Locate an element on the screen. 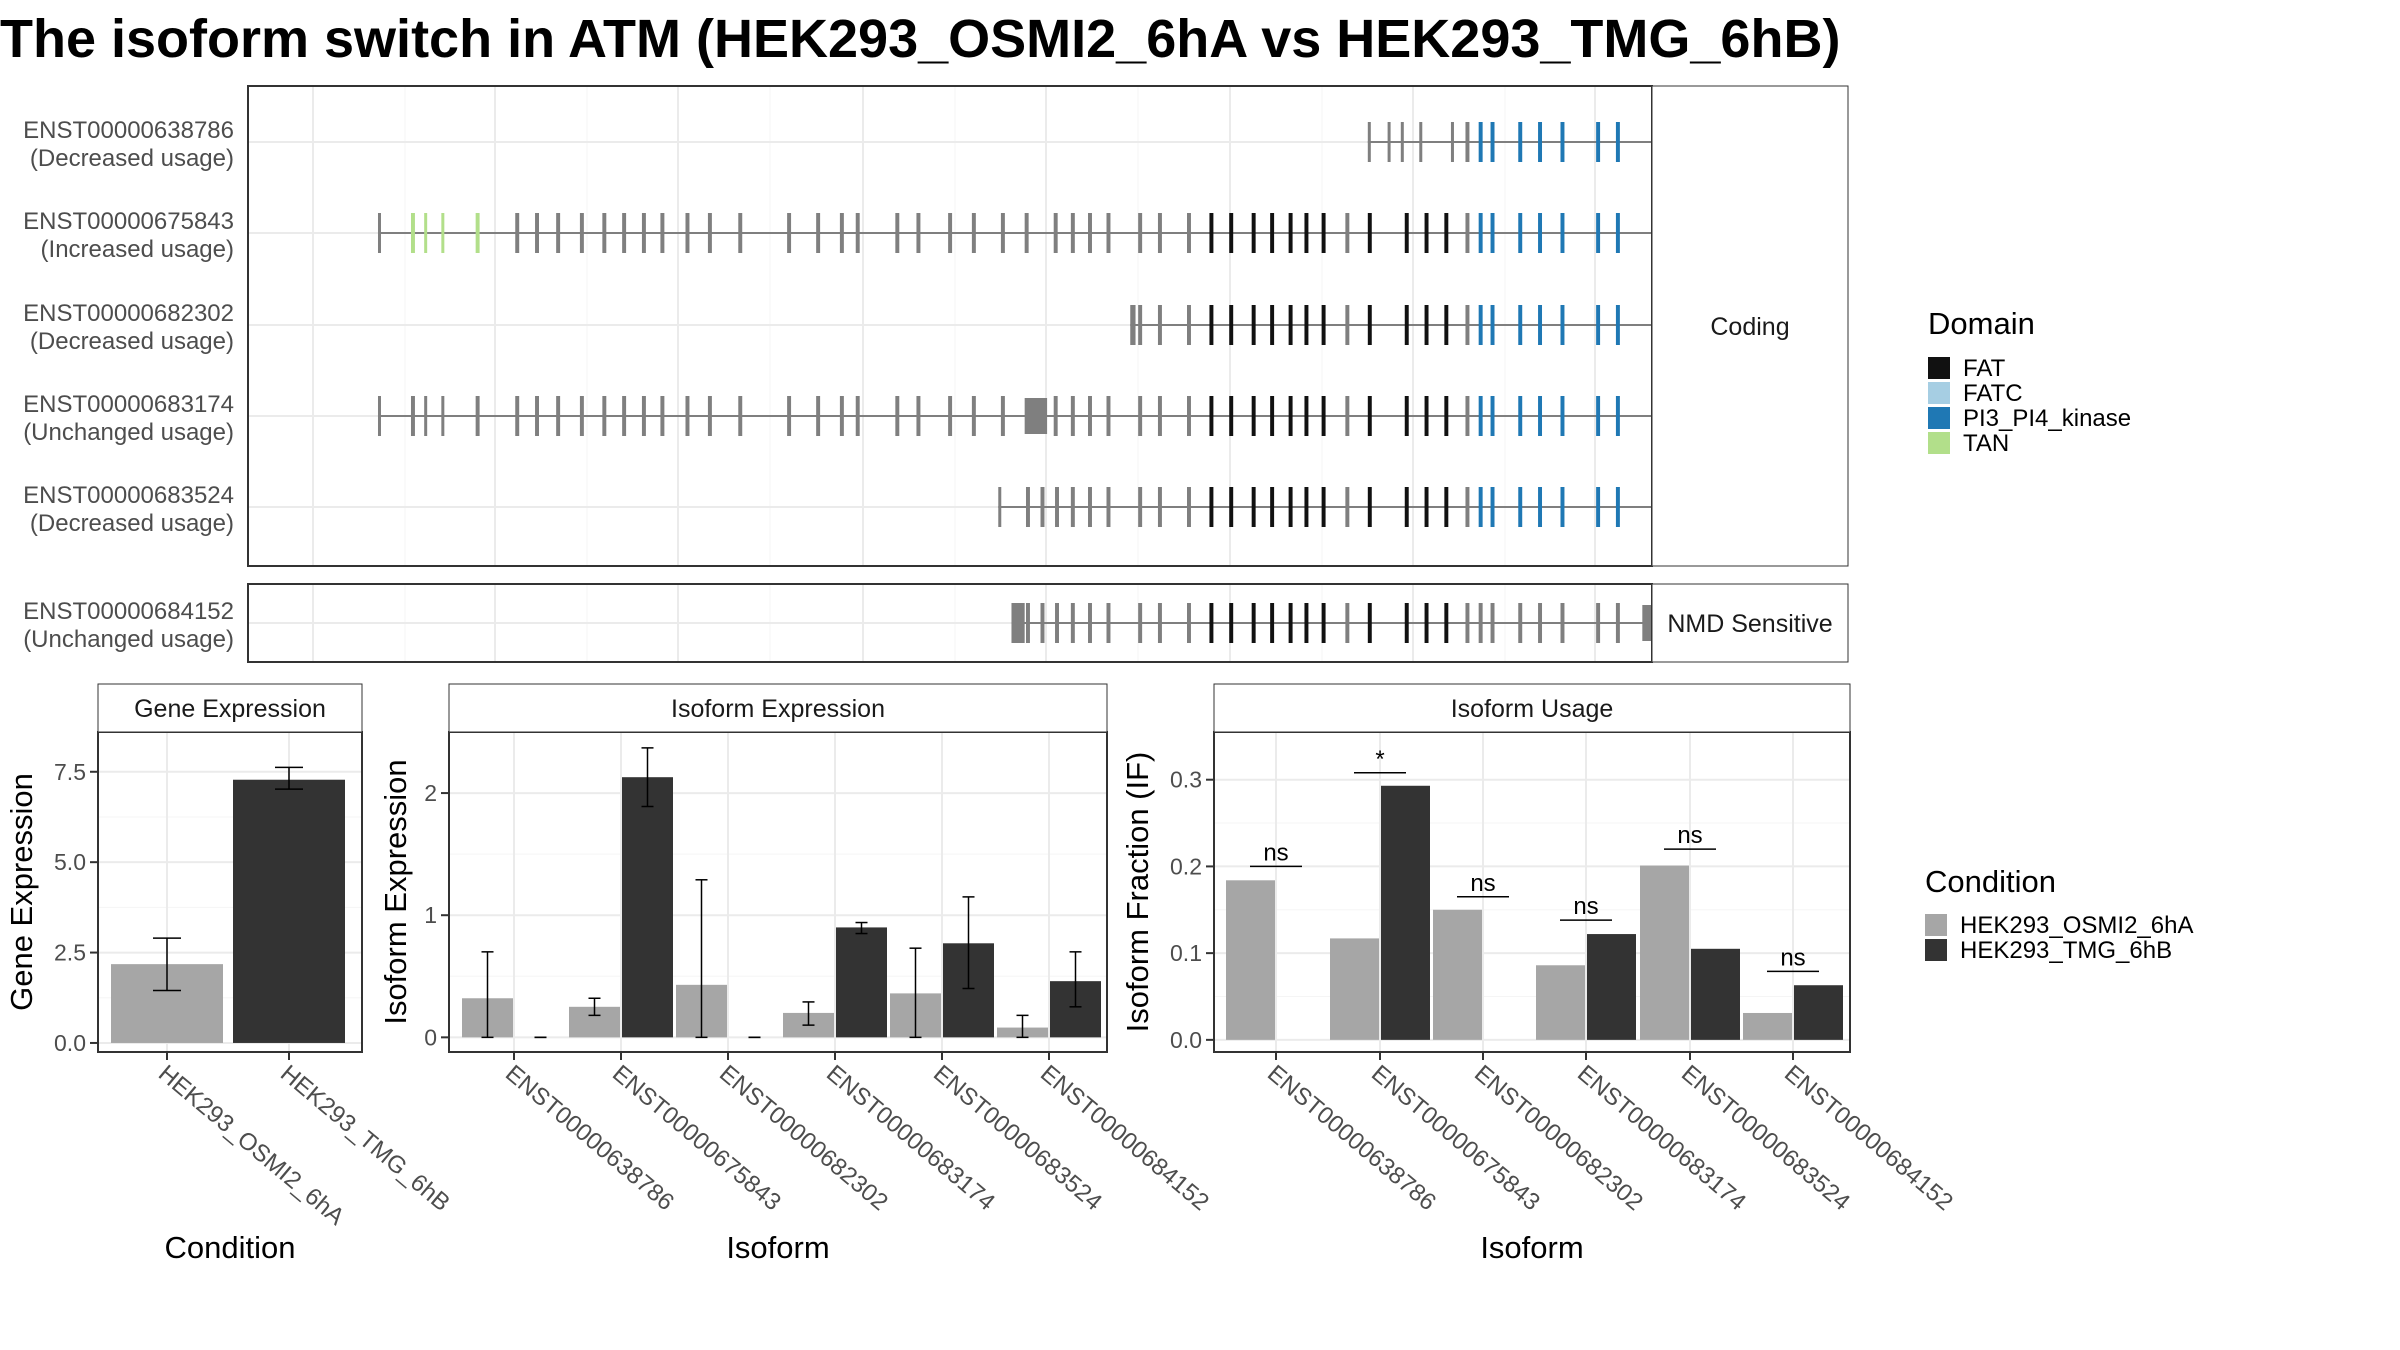  legend-swatch-fatc is located at coordinates (1939, 393).